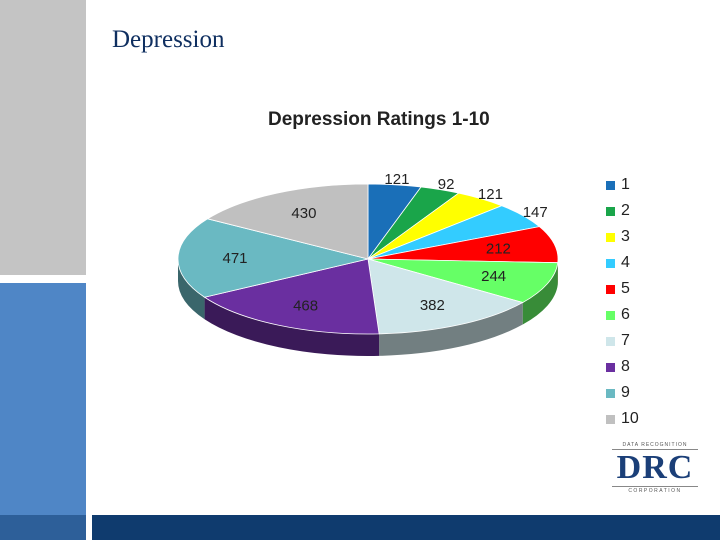  I want to click on legend-item-2: 2, so click(622, 211).